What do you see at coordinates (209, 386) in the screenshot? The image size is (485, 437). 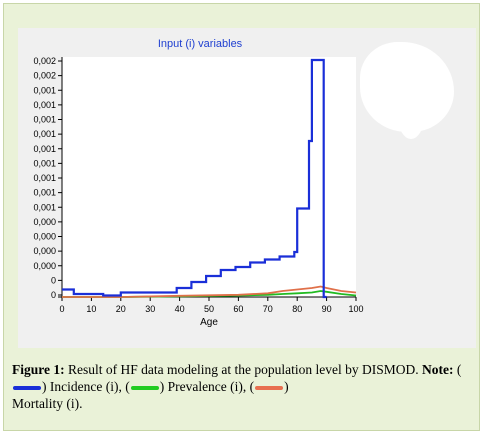 I see `prevalence-label: Prevalence (i), (` at bounding box center [209, 386].